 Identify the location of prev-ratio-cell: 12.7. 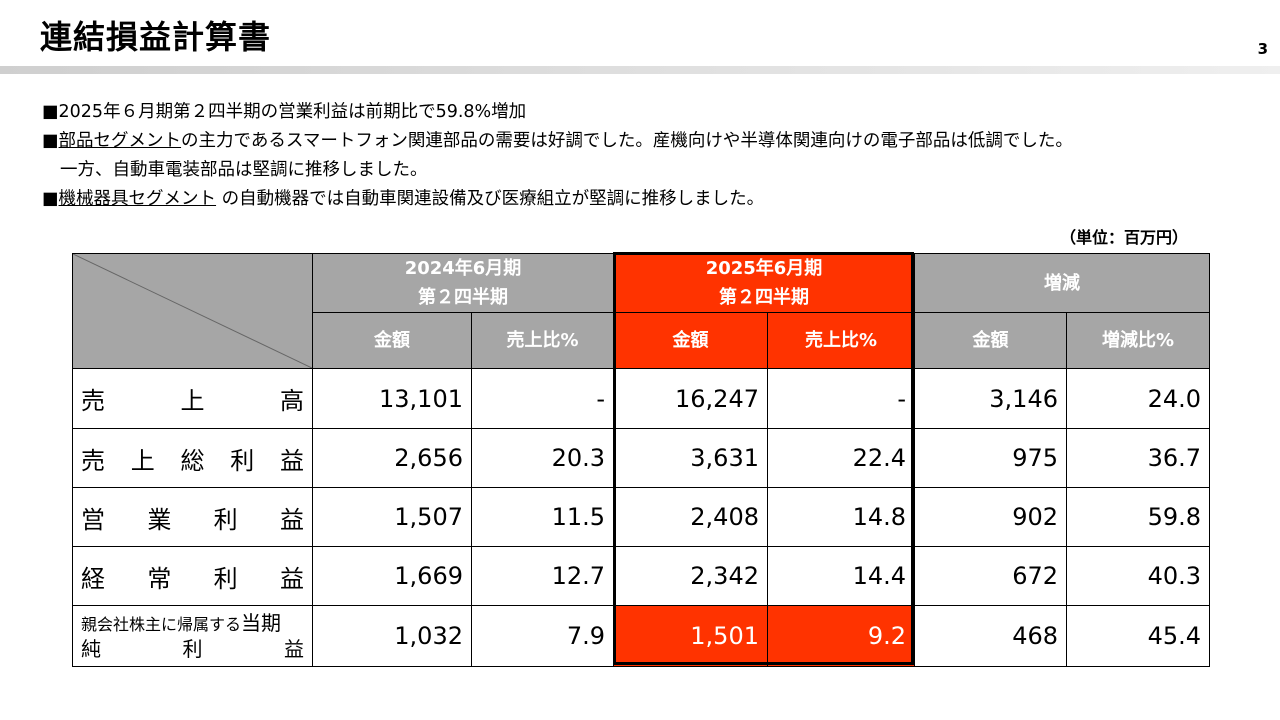
(542, 576).